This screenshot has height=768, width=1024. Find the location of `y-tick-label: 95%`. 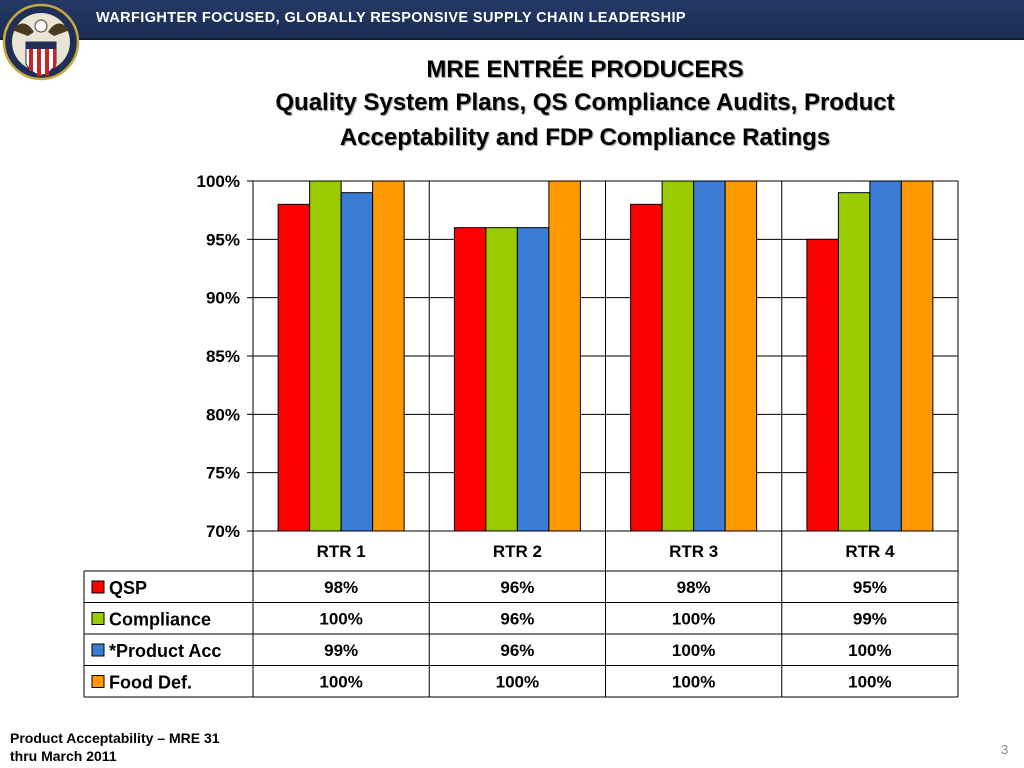

y-tick-label: 95% is located at coordinates (223, 239).